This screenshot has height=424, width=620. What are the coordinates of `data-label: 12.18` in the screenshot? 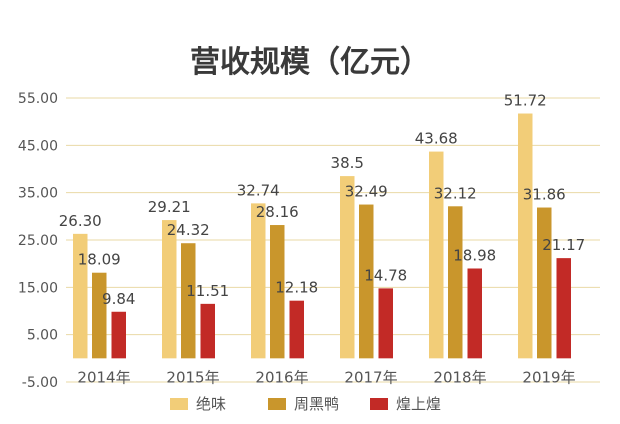 It's located at (296, 288).